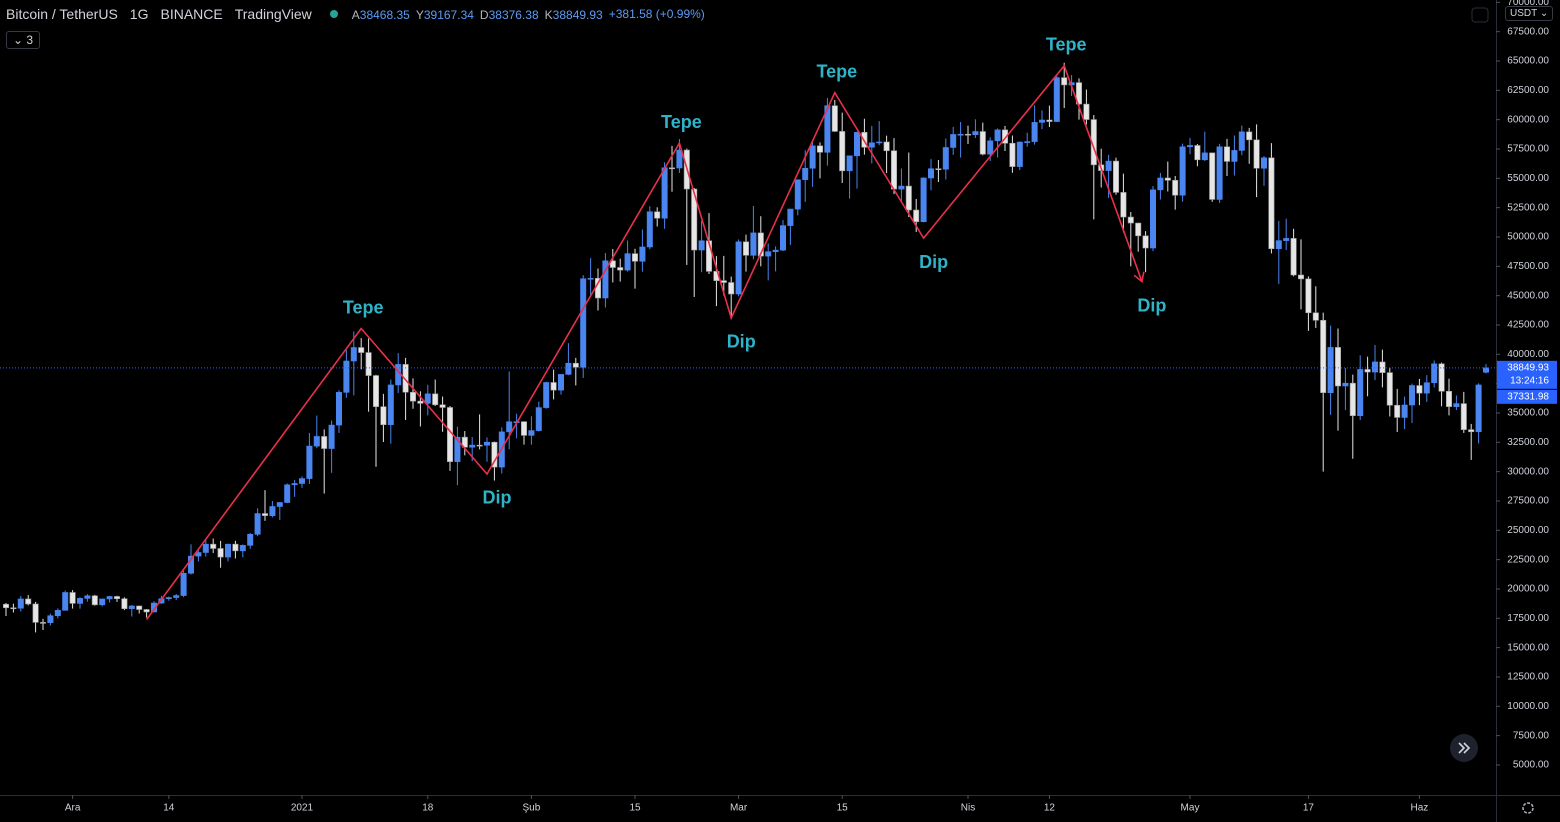  What do you see at coordinates (23, 40) in the screenshot?
I see `indicator-toggle: ⌄ 3` at bounding box center [23, 40].